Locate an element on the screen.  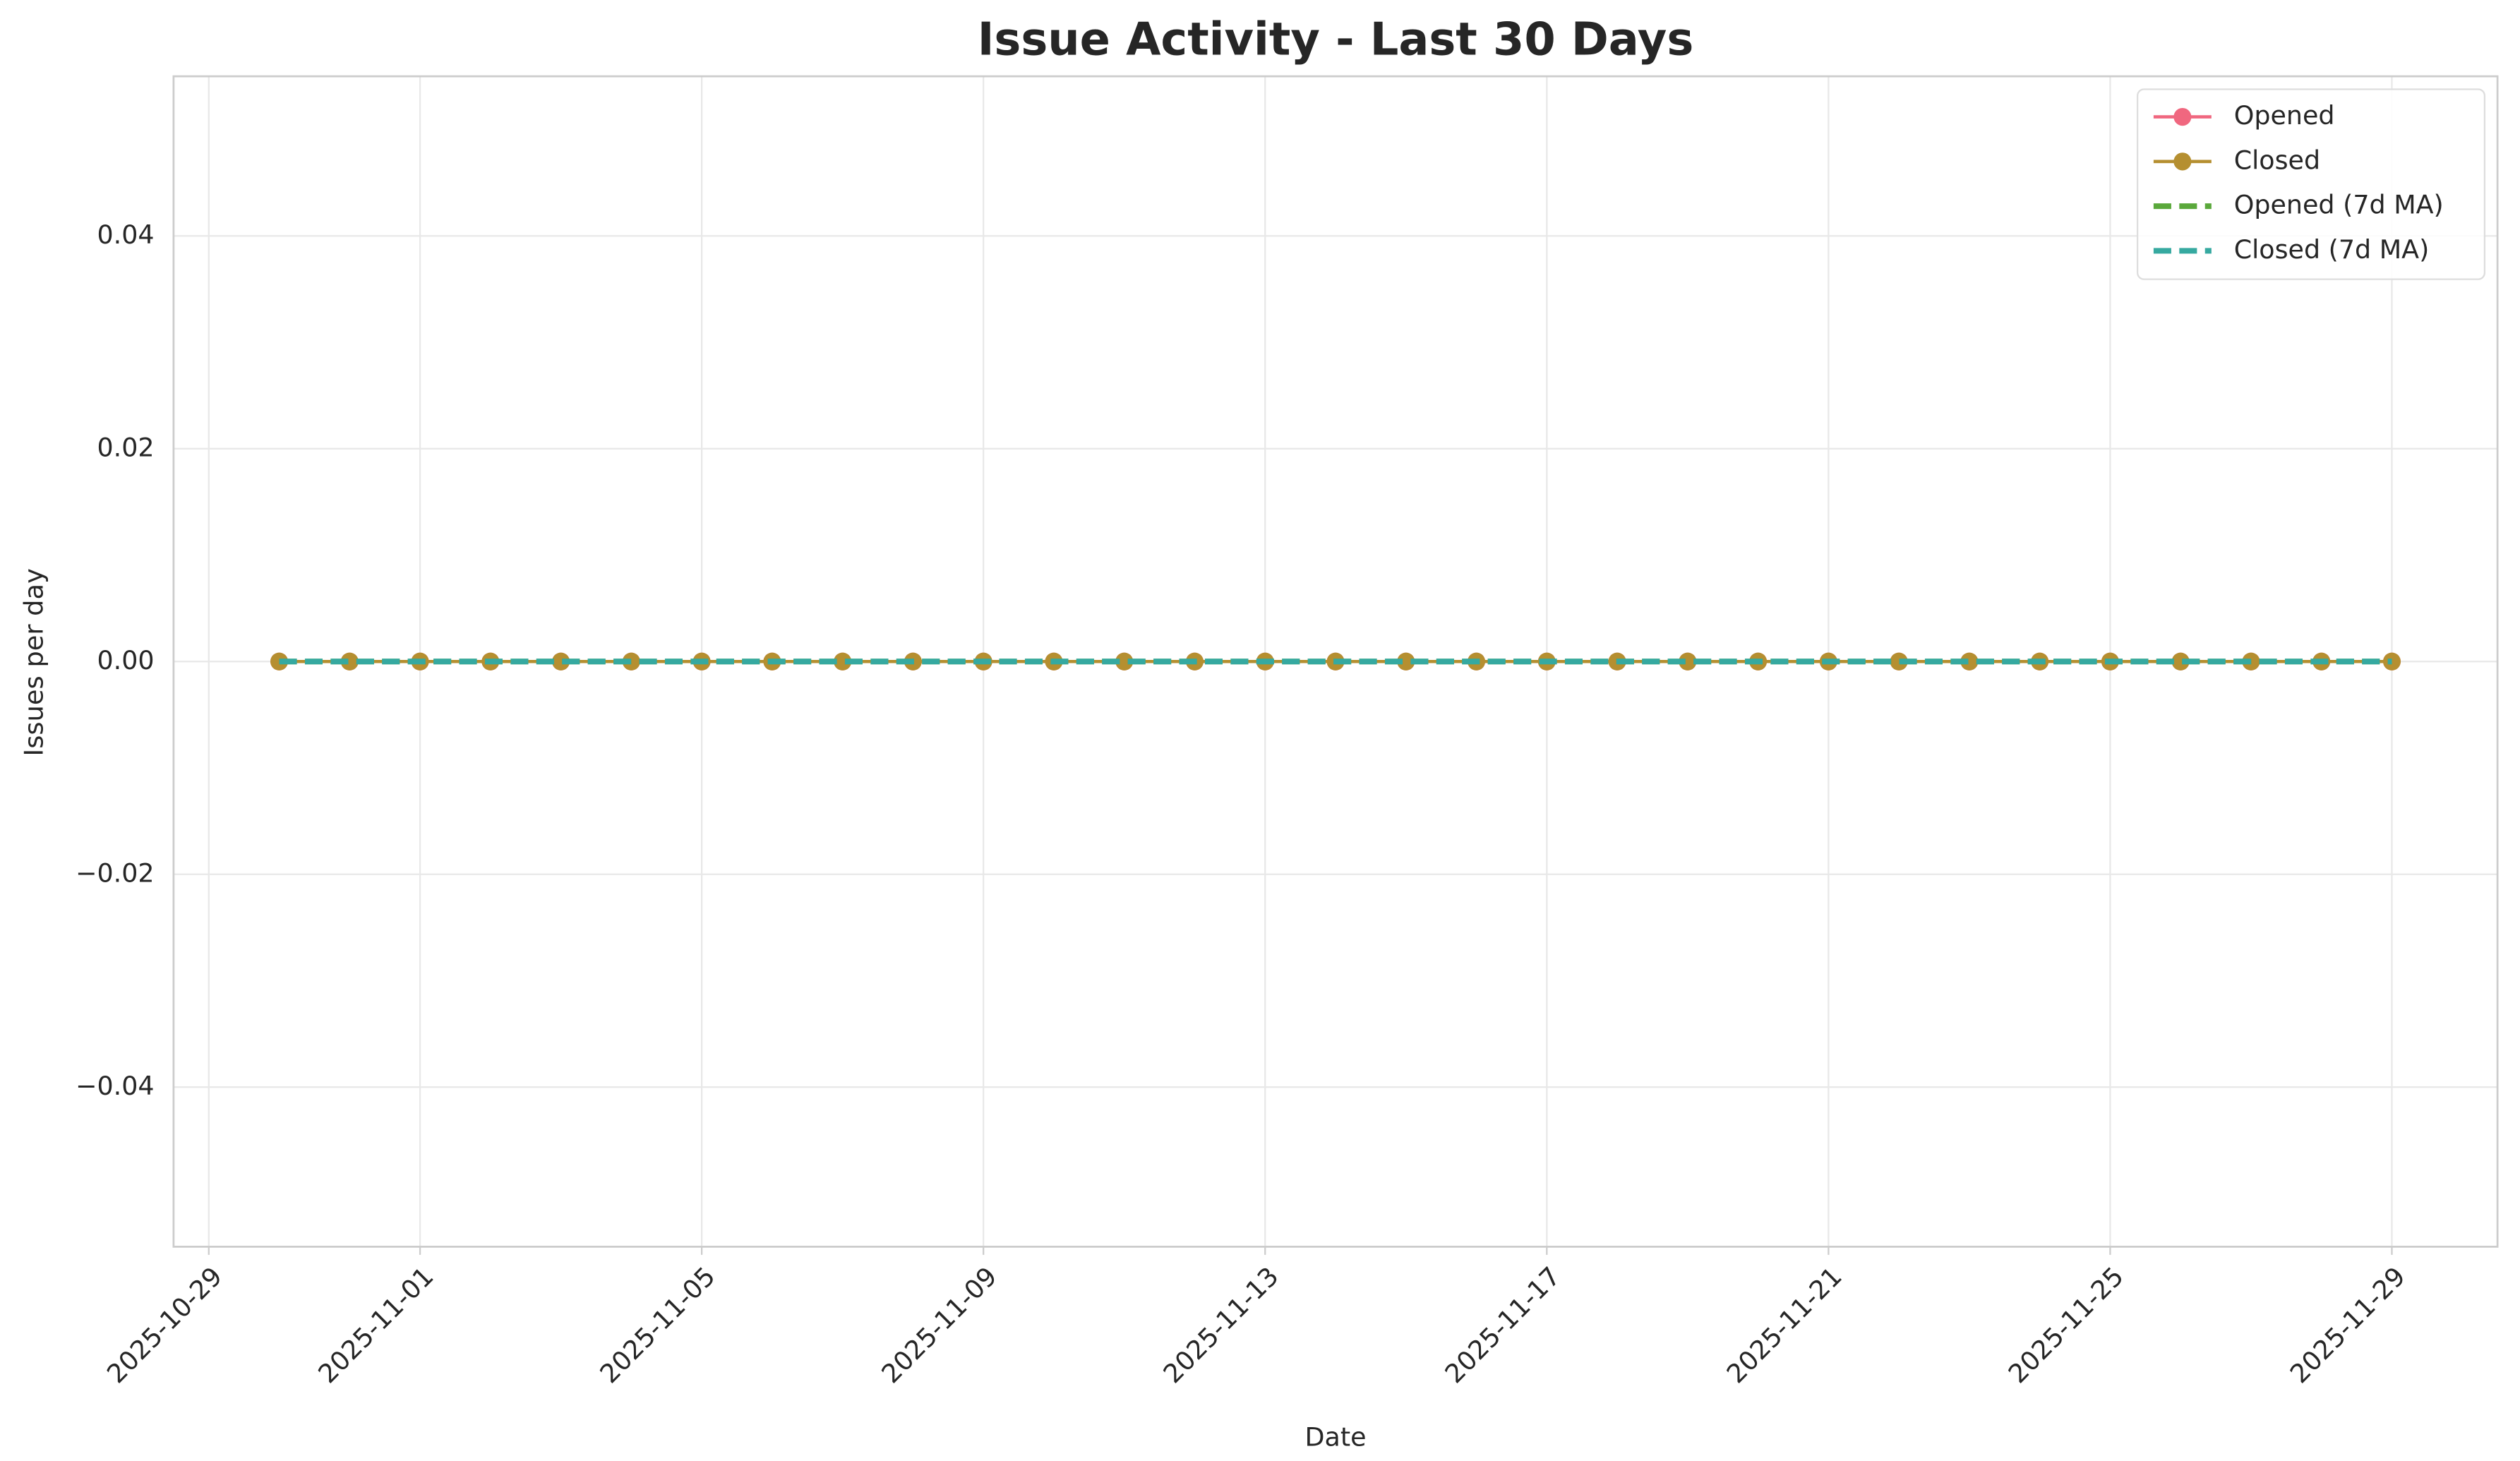
legend-box is located at coordinates (2311, 184).